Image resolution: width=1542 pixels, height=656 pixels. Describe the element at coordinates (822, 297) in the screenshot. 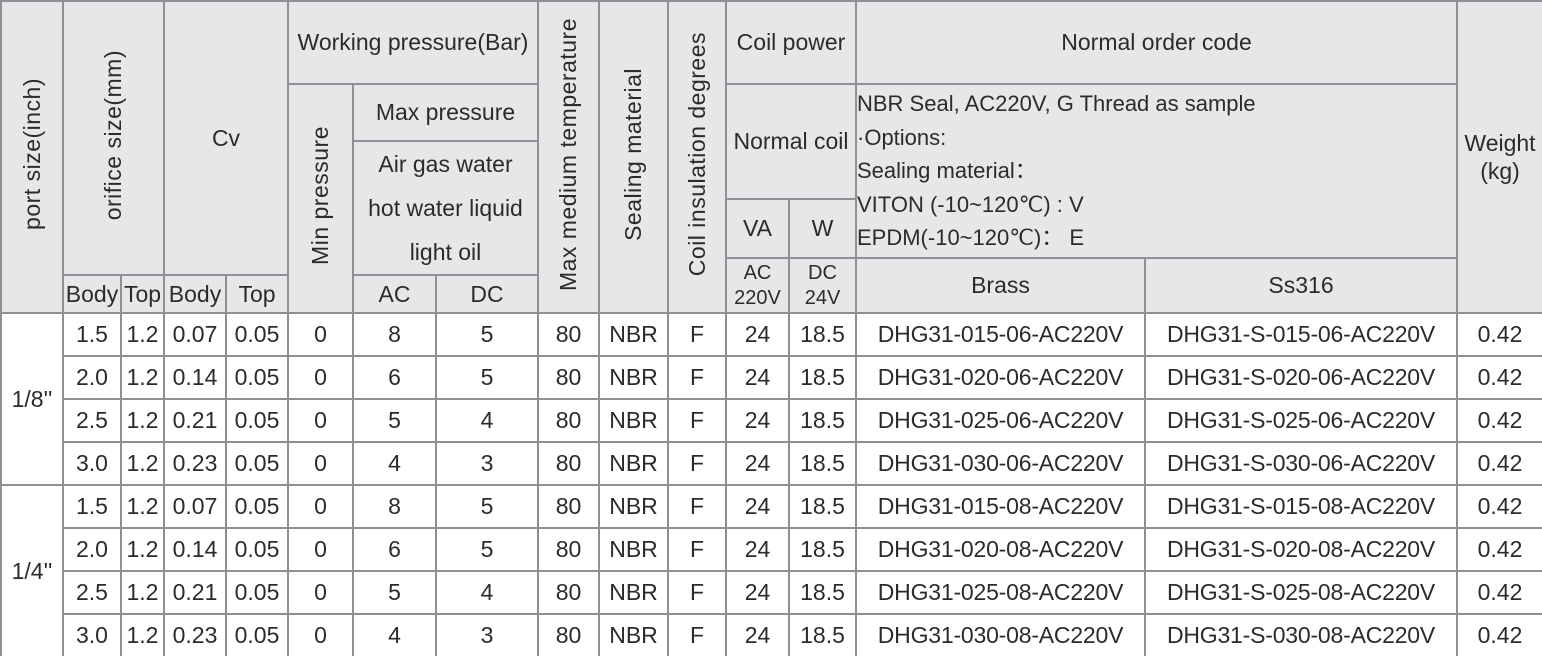

I see `header-dc-24v-line2: 24V` at that location.